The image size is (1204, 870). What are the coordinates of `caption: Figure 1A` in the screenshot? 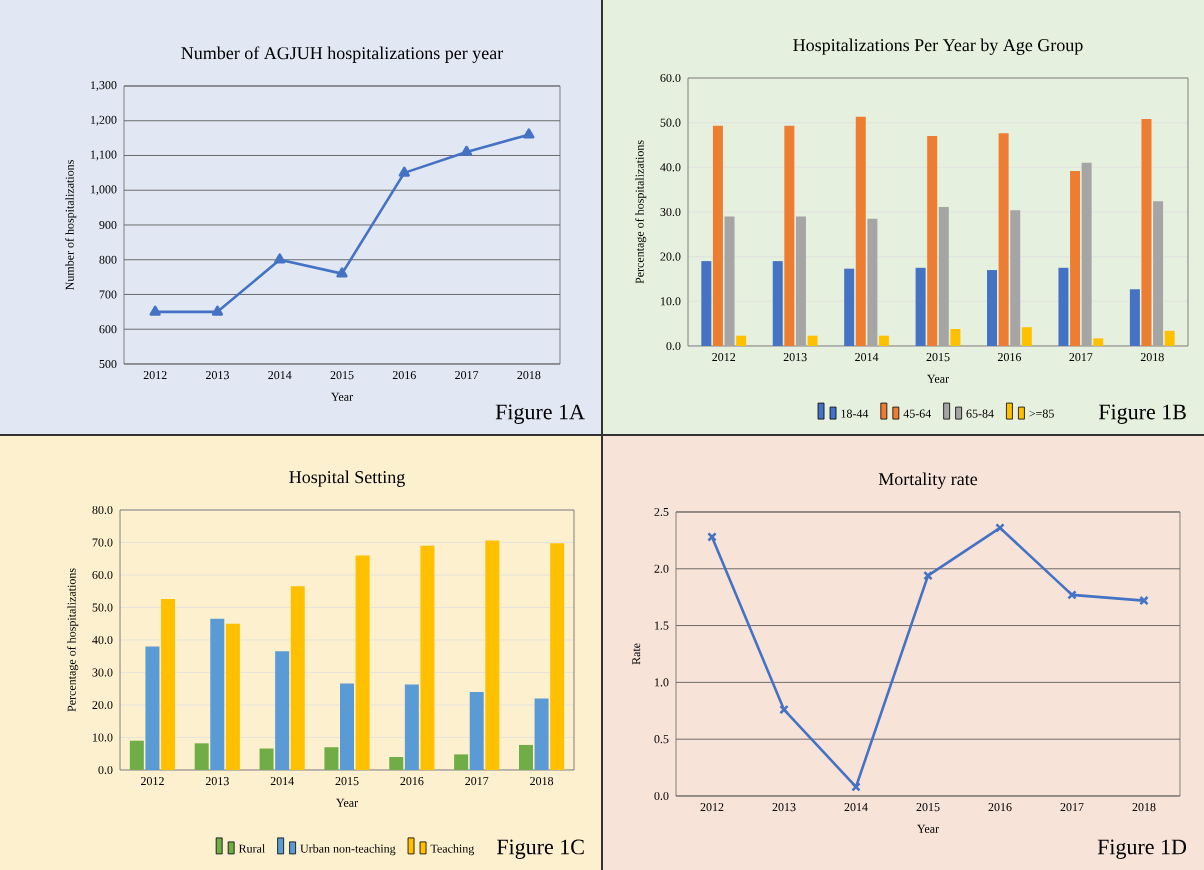 It's located at (540, 414).